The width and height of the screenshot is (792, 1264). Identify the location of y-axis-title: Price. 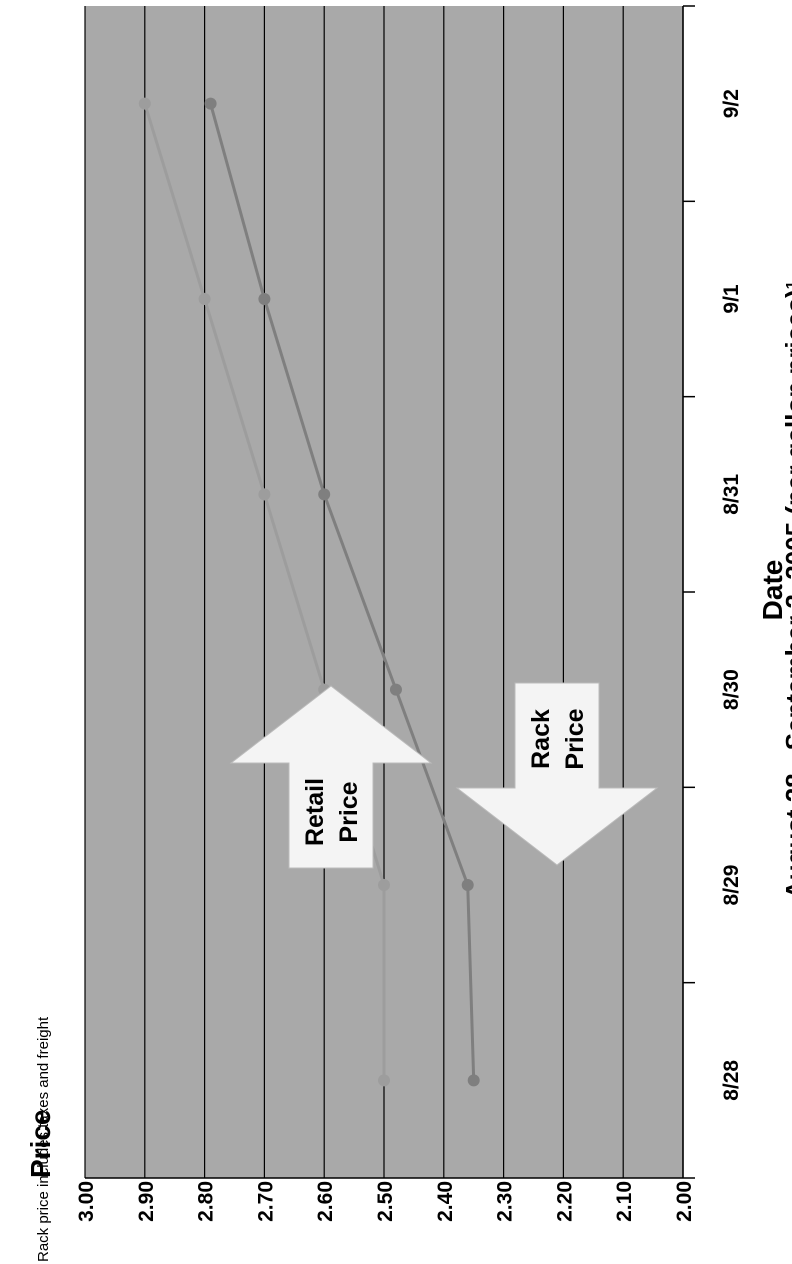
(40, 1144).